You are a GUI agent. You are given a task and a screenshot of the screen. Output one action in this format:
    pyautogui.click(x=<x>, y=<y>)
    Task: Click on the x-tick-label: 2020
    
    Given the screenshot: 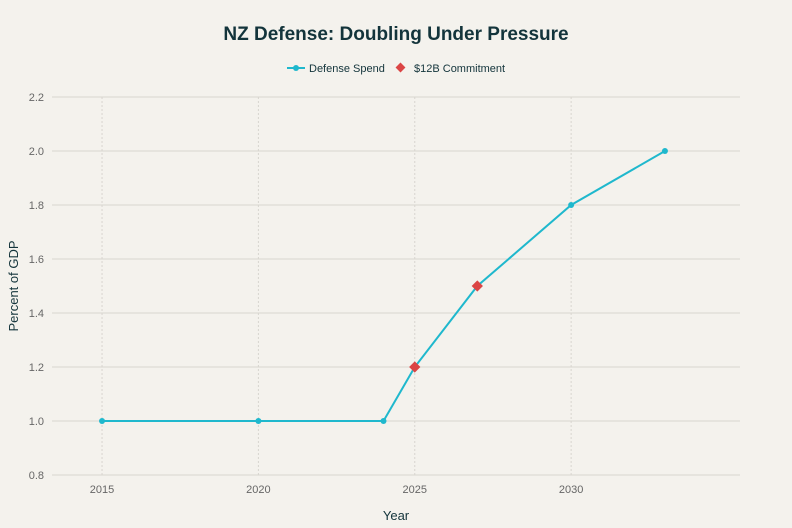 What is the action you would take?
    pyautogui.click(x=258, y=490)
    